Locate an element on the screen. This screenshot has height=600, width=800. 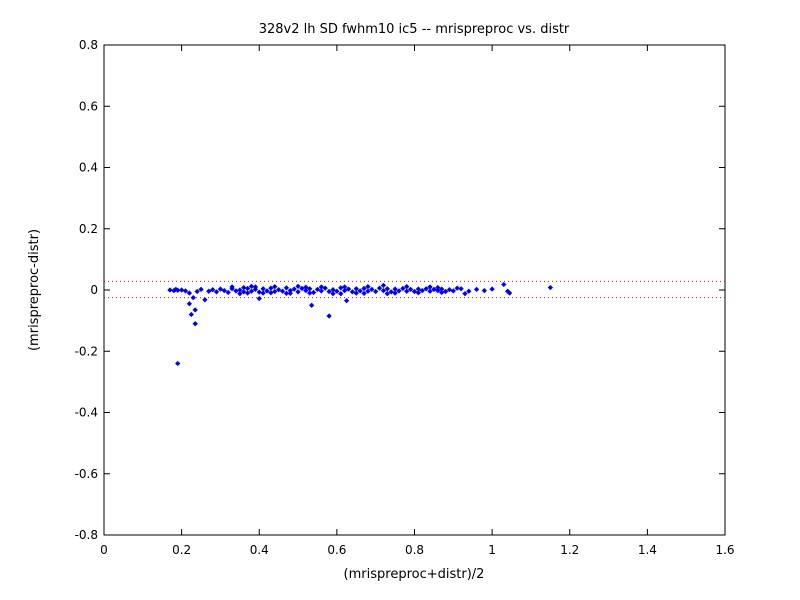
y-tick-label: -0.6 is located at coordinates (86, 474).